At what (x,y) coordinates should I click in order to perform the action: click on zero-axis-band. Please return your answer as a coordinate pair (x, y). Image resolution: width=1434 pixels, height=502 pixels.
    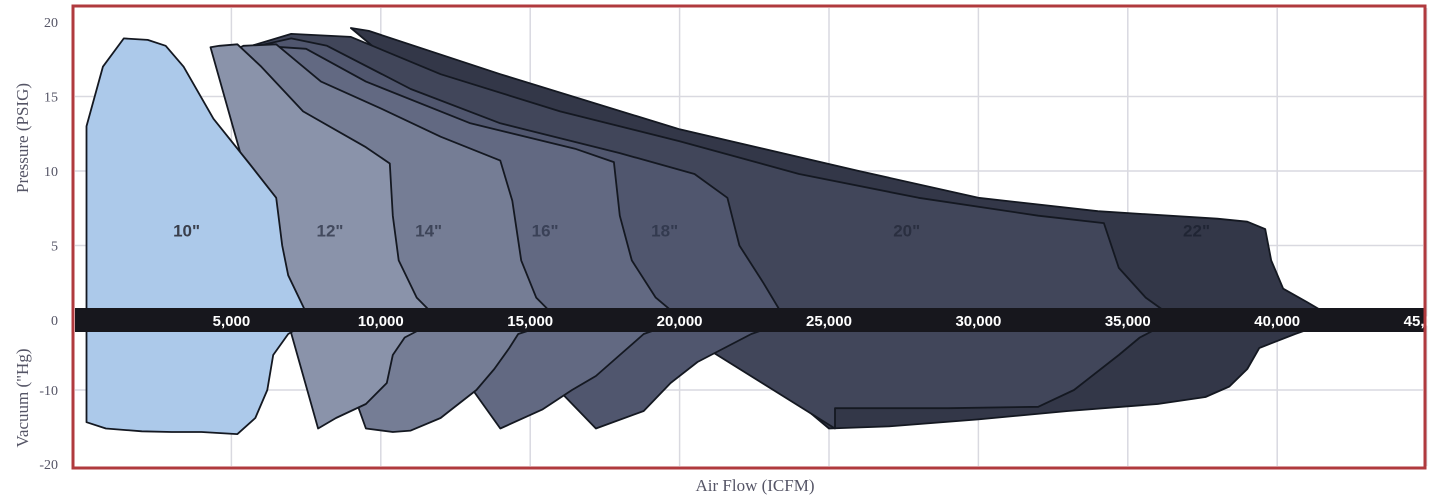
    Looking at the image, I should click on (749, 320).